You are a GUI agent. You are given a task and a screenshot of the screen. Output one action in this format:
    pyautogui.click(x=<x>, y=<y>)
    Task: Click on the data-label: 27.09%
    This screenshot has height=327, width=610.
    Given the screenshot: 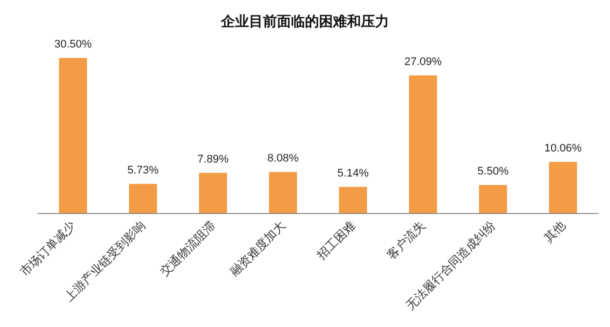 What is the action you would take?
    pyautogui.click(x=423, y=62)
    